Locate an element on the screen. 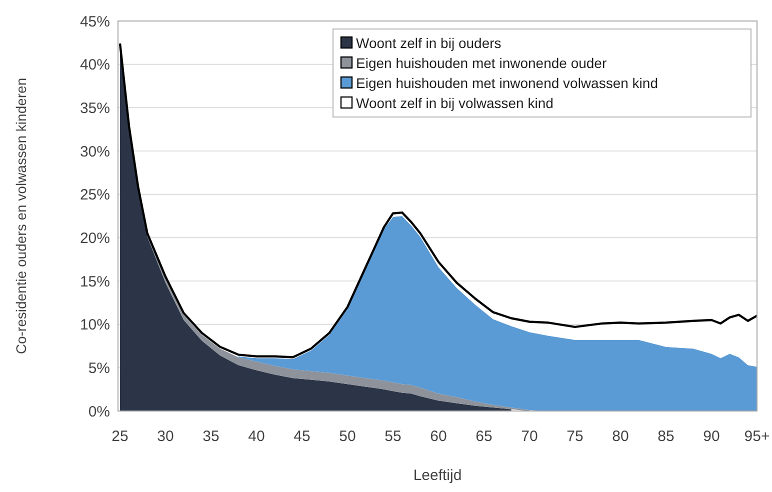 Image resolution: width=772 pixels, height=492 pixels. x-tick-label: 75 is located at coordinates (575, 436).